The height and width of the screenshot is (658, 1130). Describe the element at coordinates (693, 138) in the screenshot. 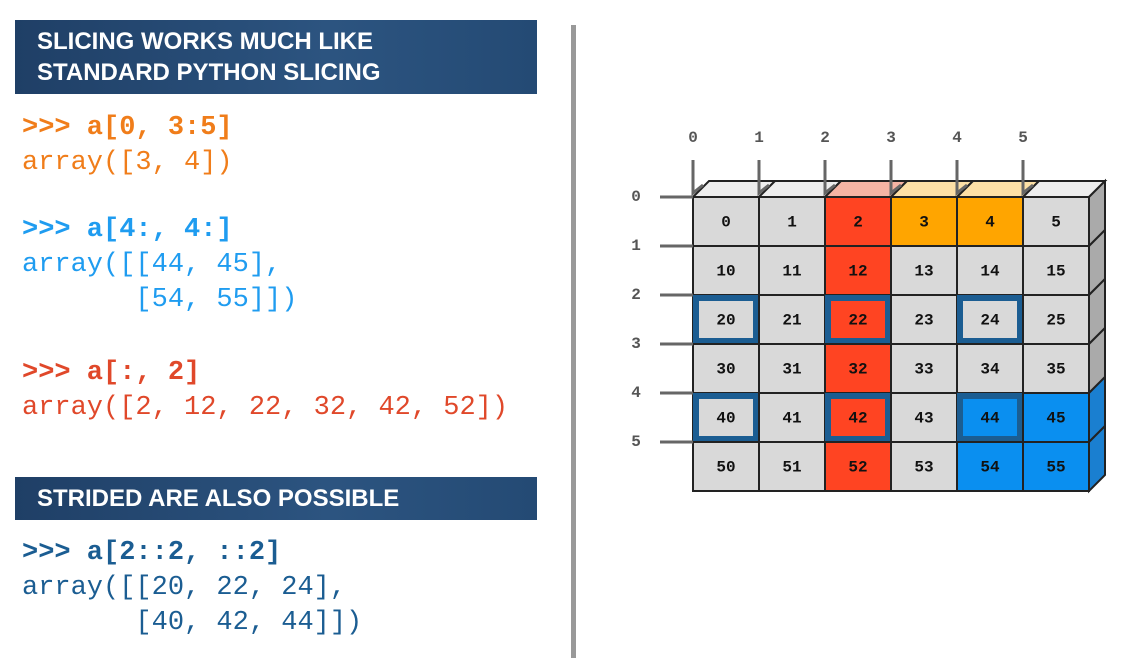

I see `col-index: 0` at that location.